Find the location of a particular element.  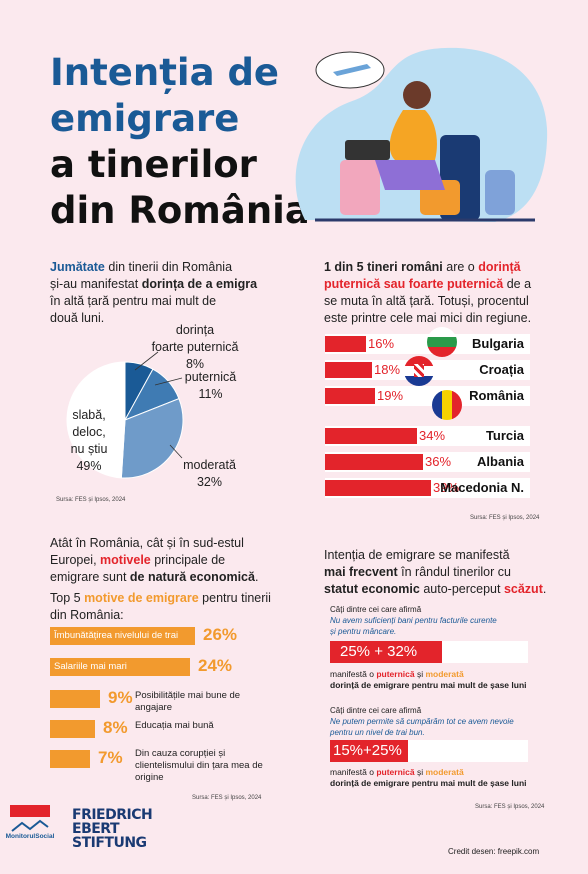

pie-label-weak: slabă, deloc, nu știu 49% is located at coordinates (89, 441).